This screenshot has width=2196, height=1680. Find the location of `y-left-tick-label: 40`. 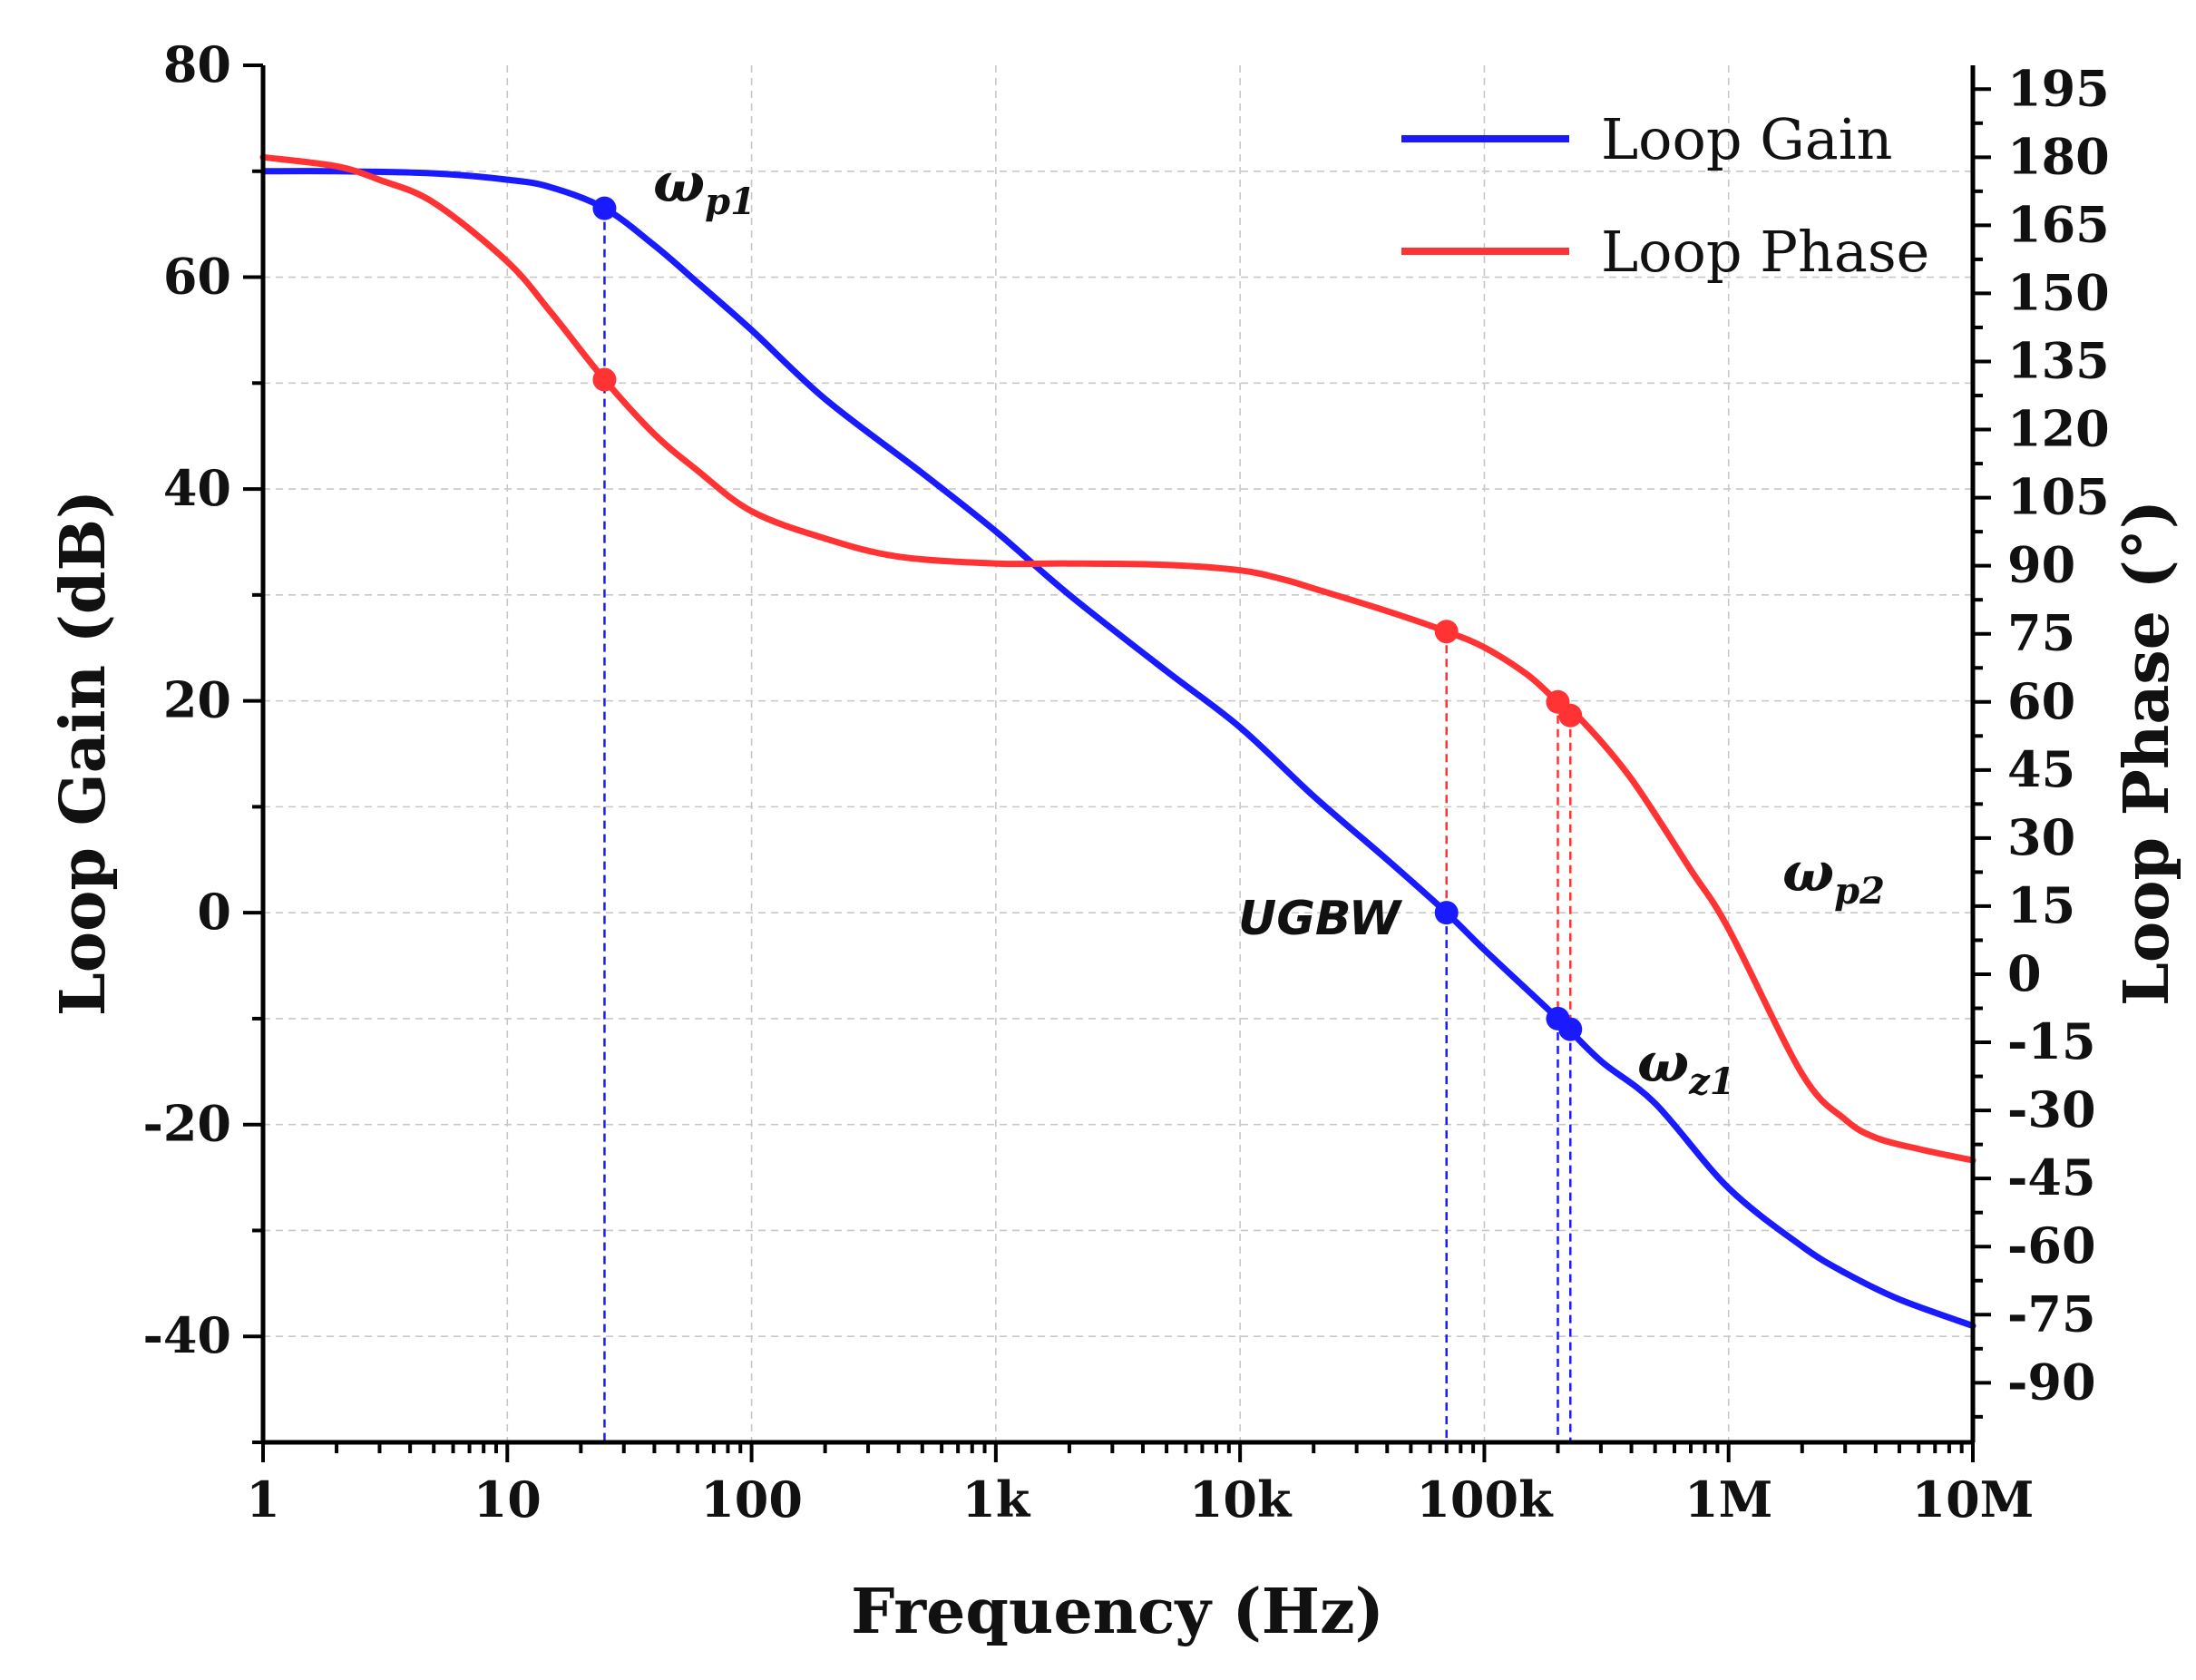

y-left-tick-label: 40 is located at coordinates (197, 488).